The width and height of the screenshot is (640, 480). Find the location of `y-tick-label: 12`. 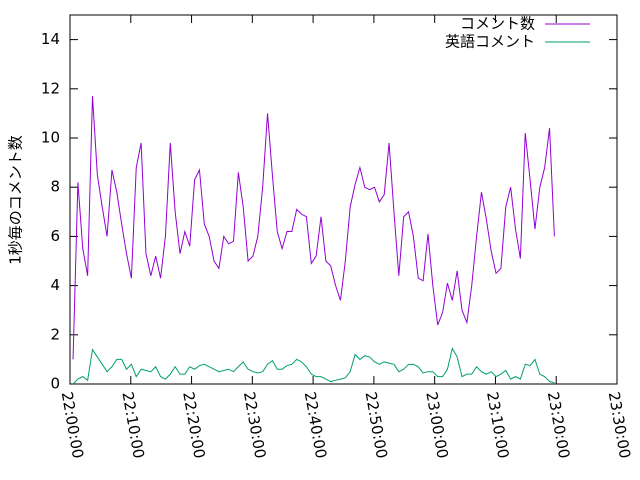

y-tick-label: 12 is located at coordinates (50, 88).